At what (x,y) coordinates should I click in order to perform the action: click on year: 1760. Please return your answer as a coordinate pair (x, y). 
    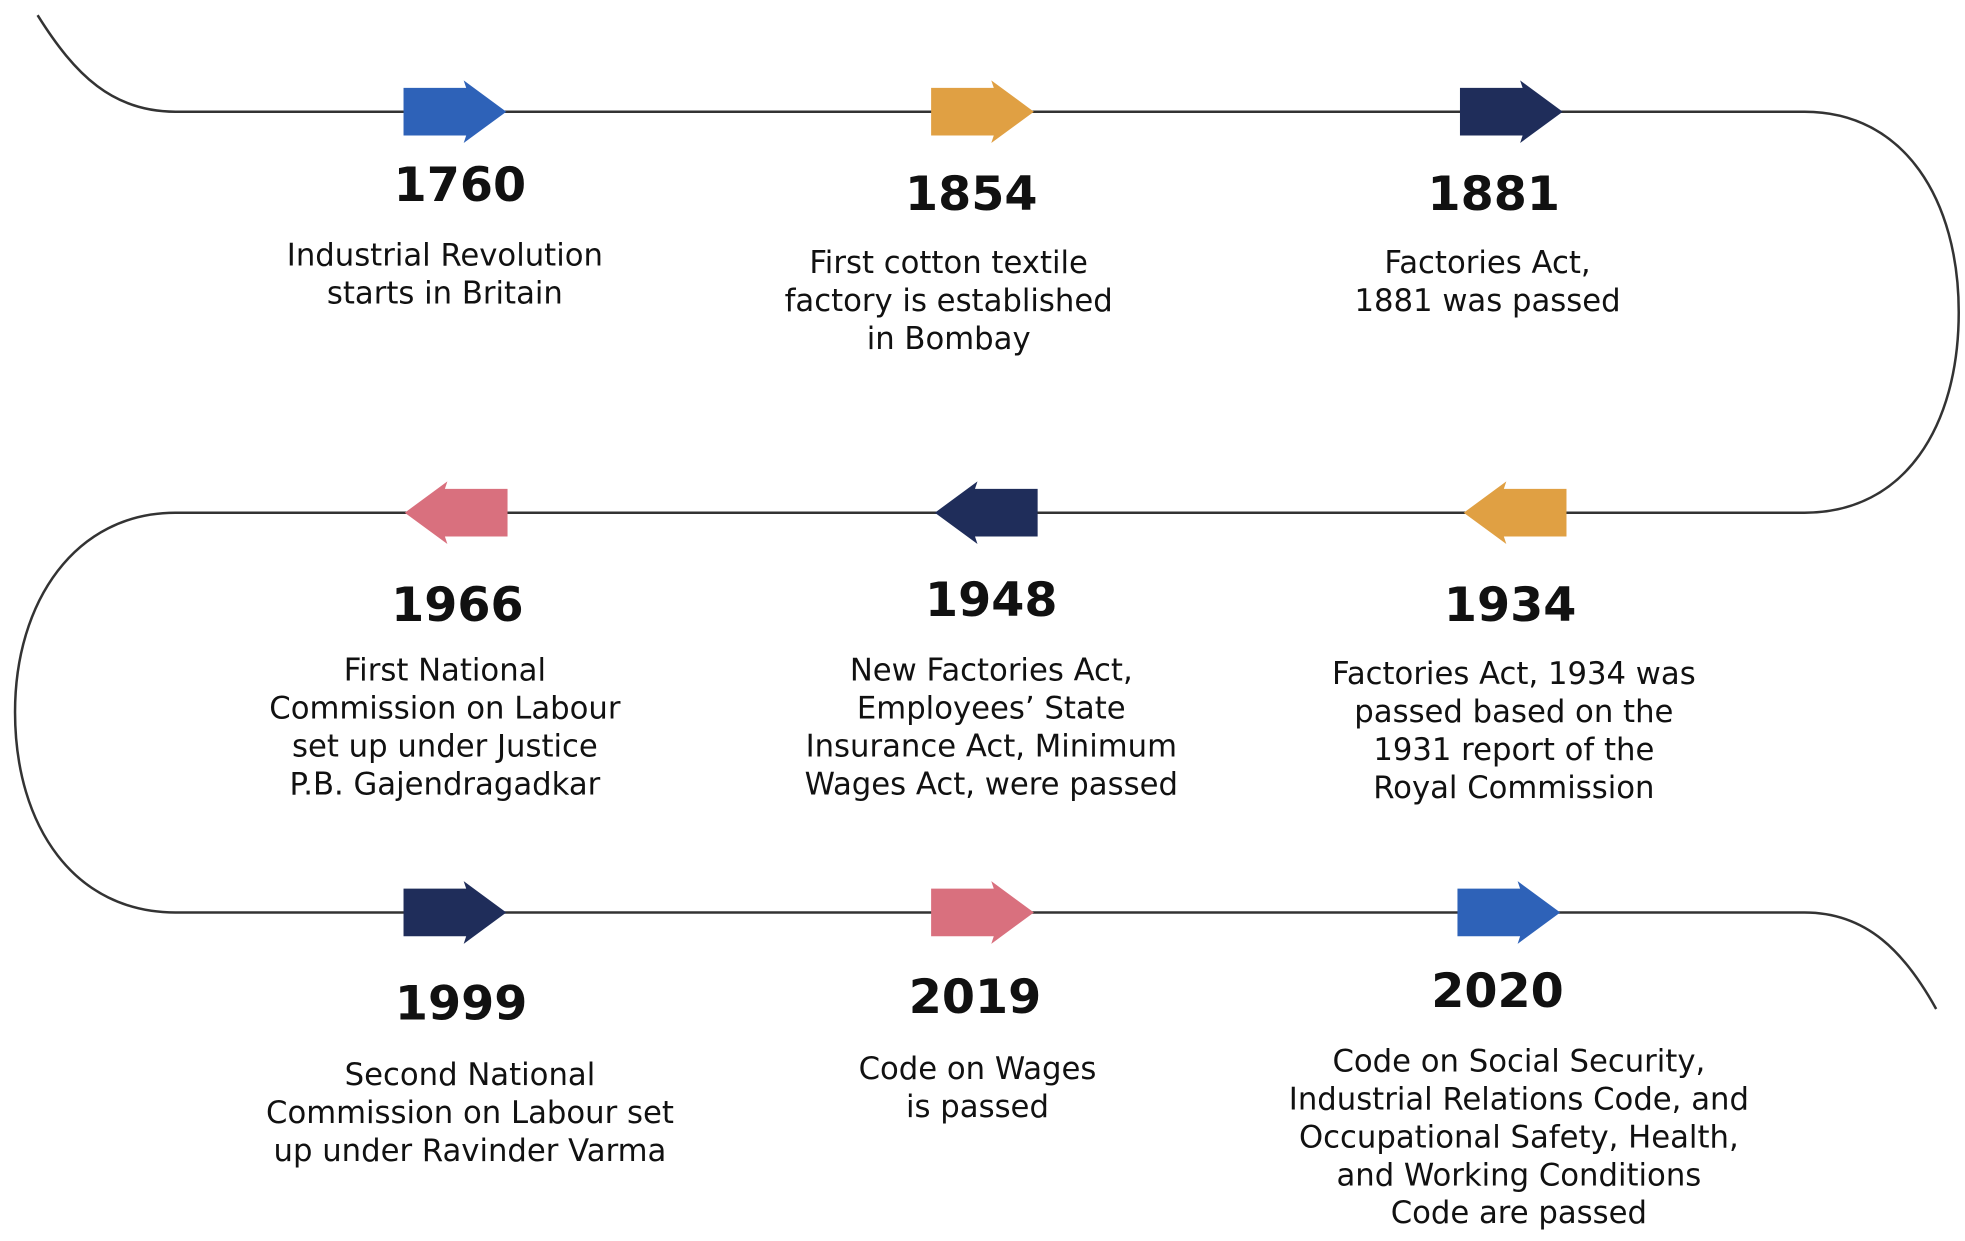
    Looking at the image, I should click on (460, 185).